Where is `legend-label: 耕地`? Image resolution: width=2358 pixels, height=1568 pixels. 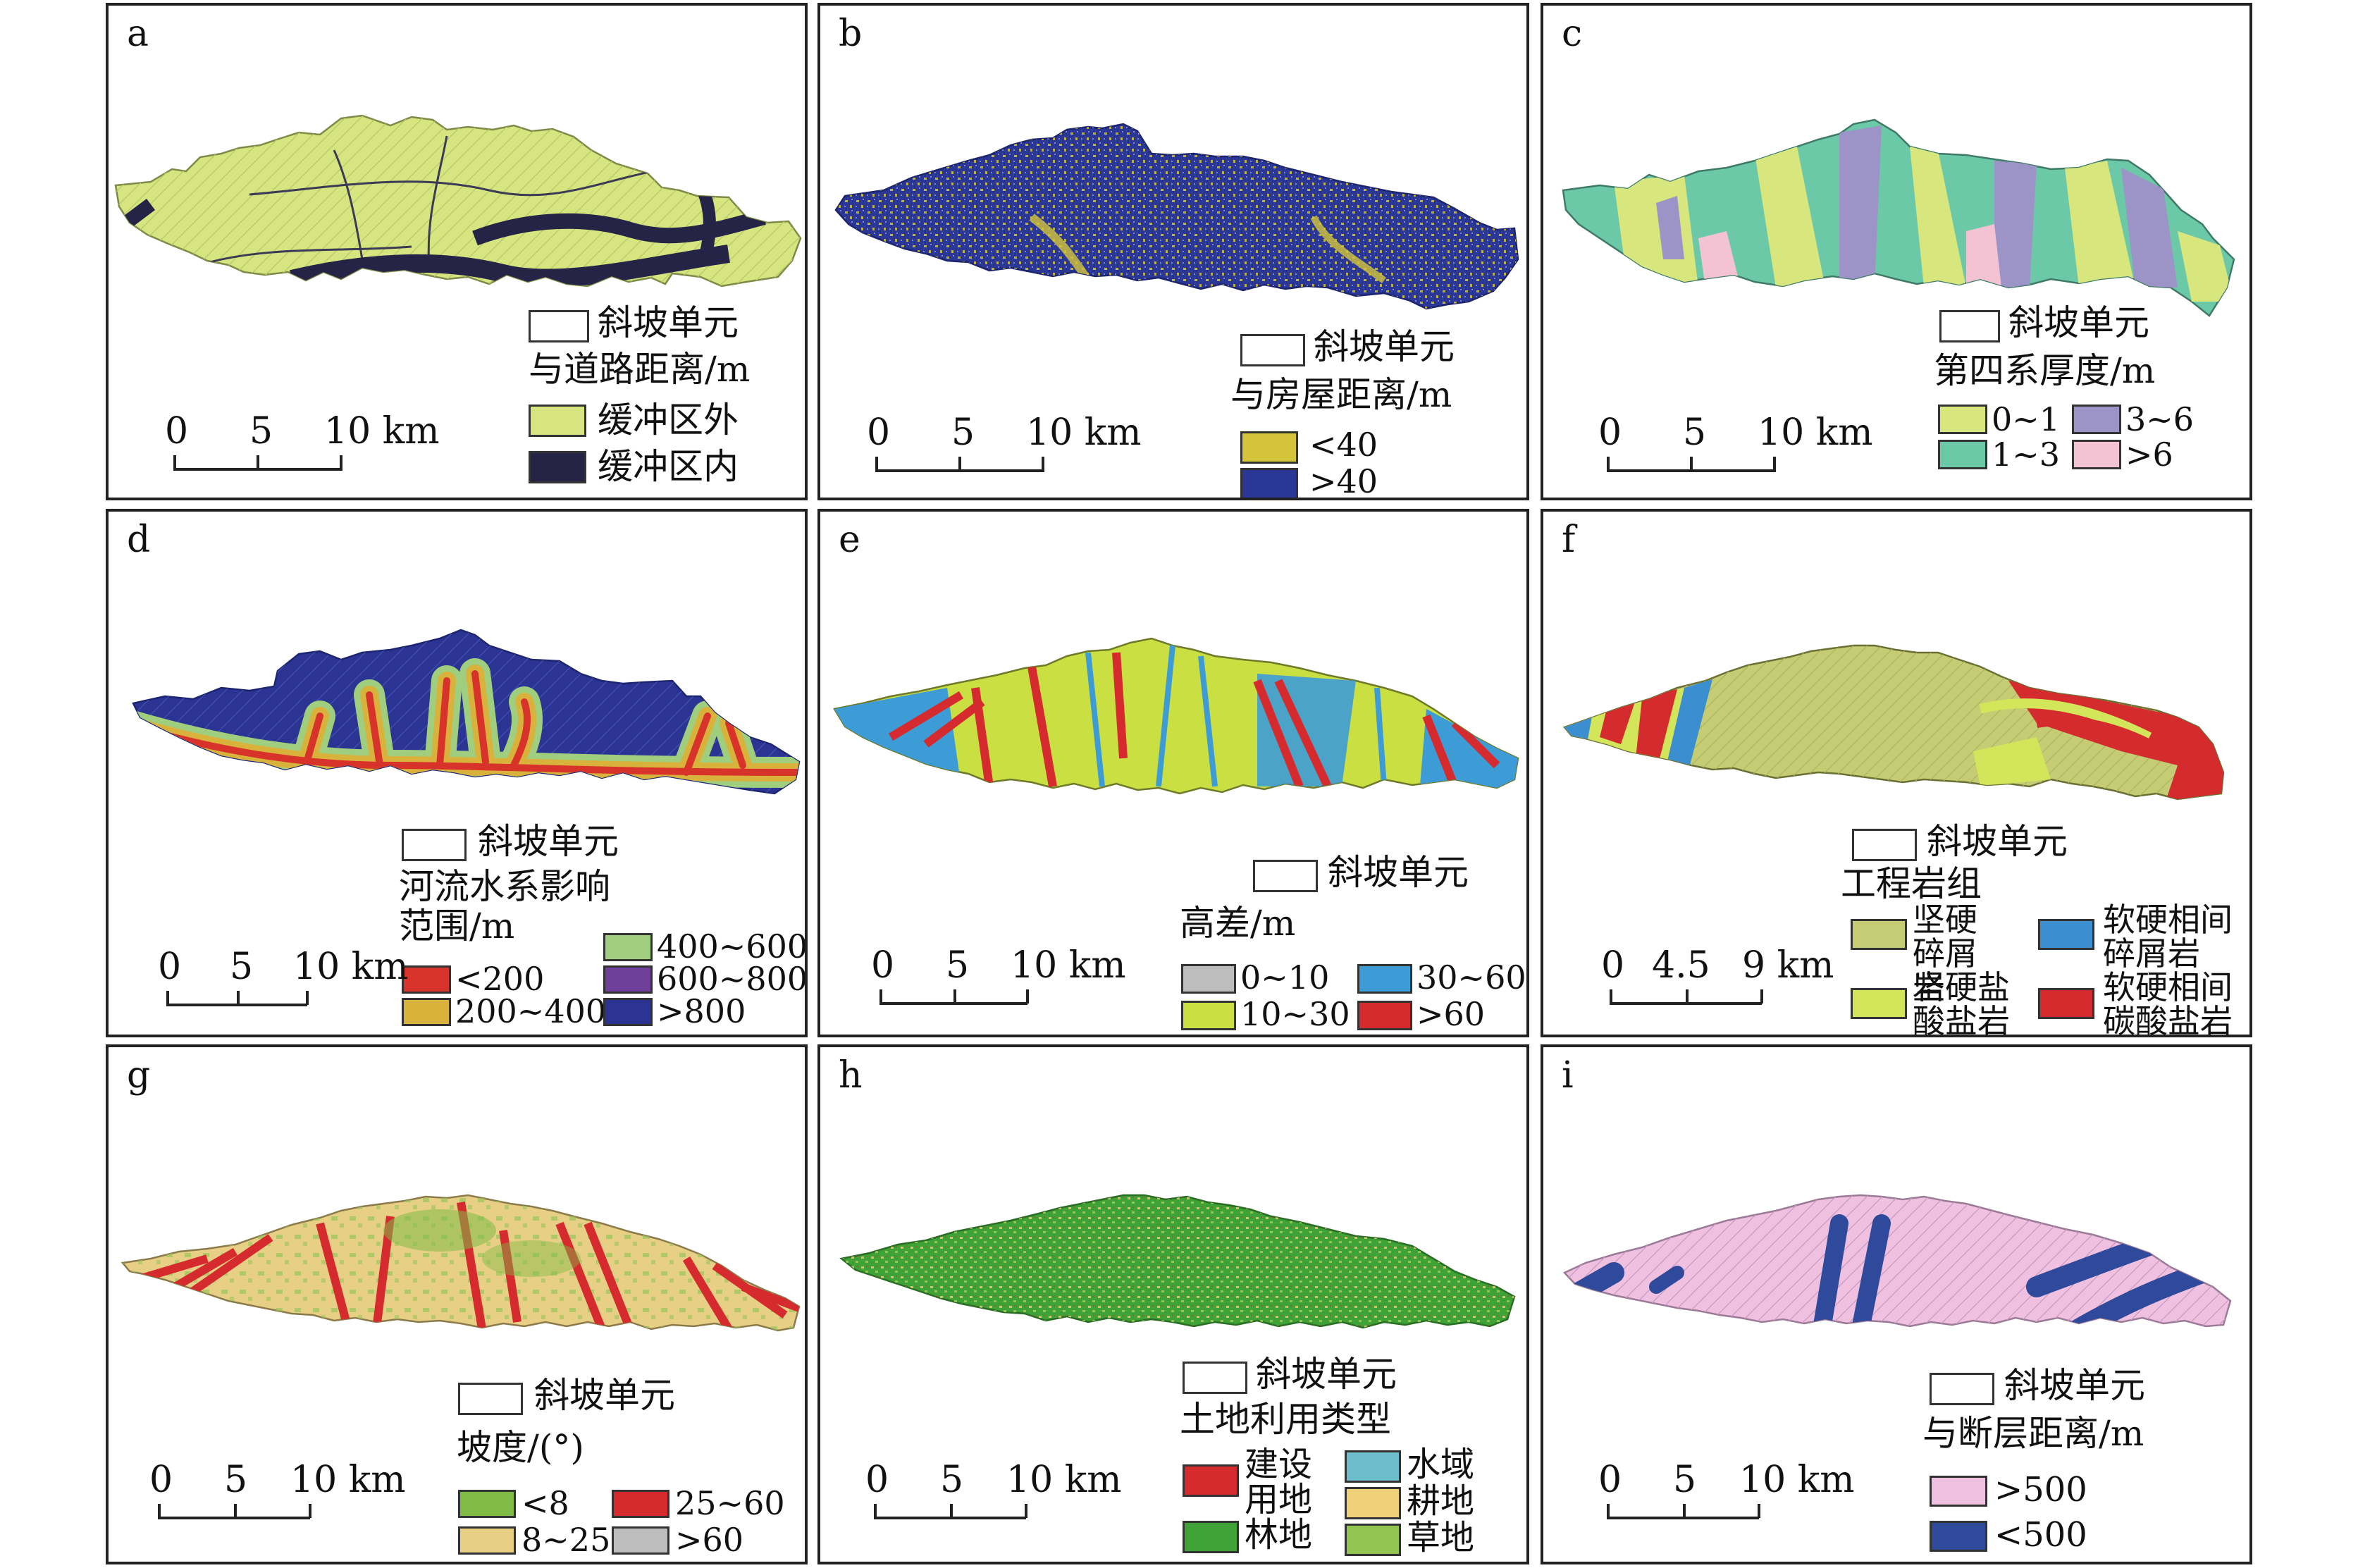
legend-label: 耕地 is located at coordinates (1441, 1501).